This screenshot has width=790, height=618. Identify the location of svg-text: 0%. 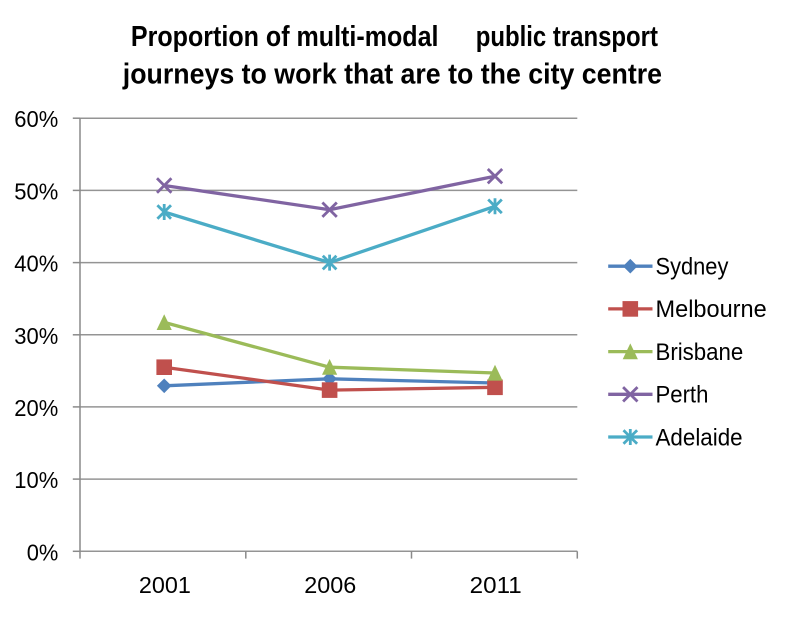
(43, 552).